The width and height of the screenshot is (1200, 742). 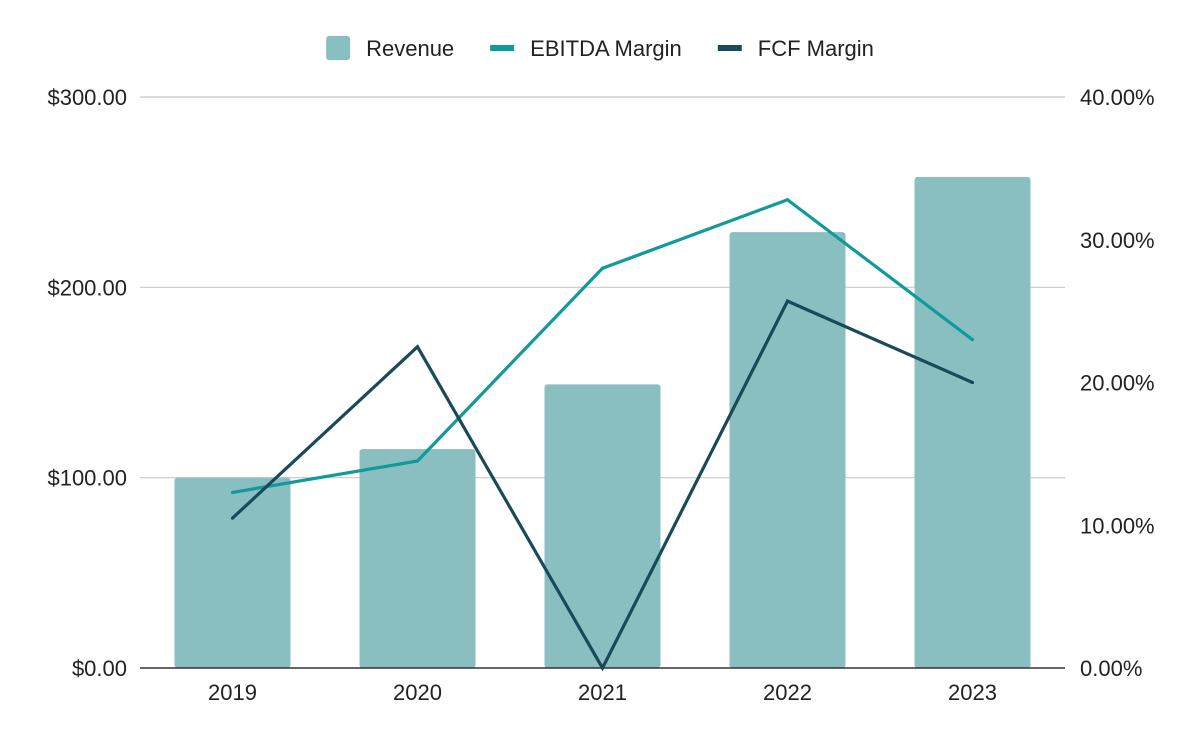 What do you see at coordinates (87, 287) in the screenshot?
I see `left-tick-label: $200.00` at bounding box center [87, 287].